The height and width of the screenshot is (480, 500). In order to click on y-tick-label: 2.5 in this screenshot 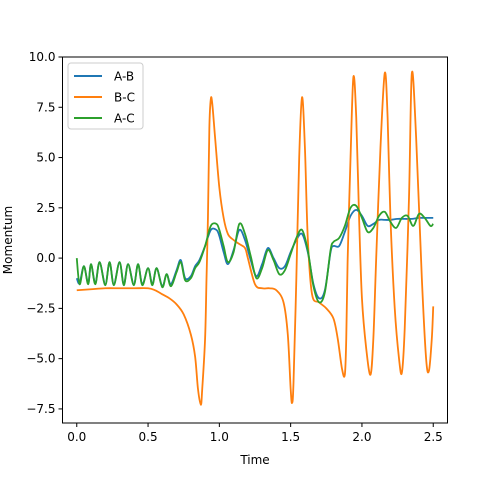, I will do `click(45, 208)`.